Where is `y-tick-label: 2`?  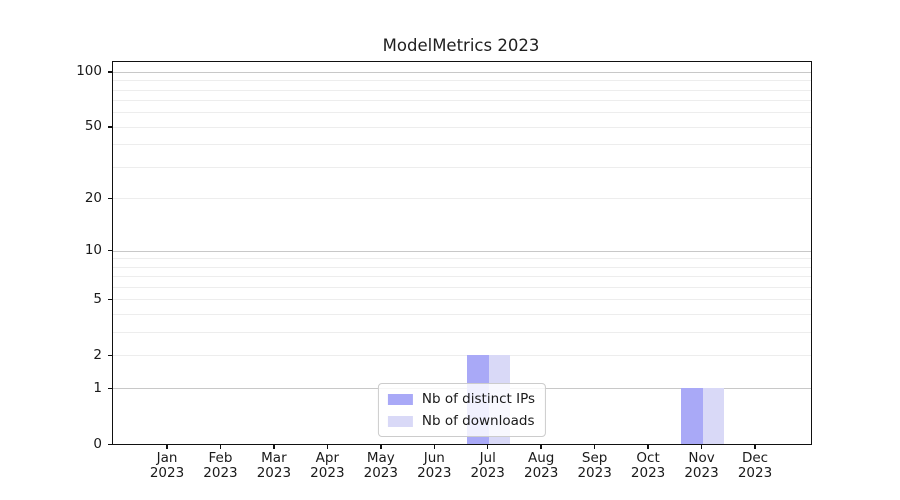
y-tick-label: 2 is located at coordinates (97, 354).